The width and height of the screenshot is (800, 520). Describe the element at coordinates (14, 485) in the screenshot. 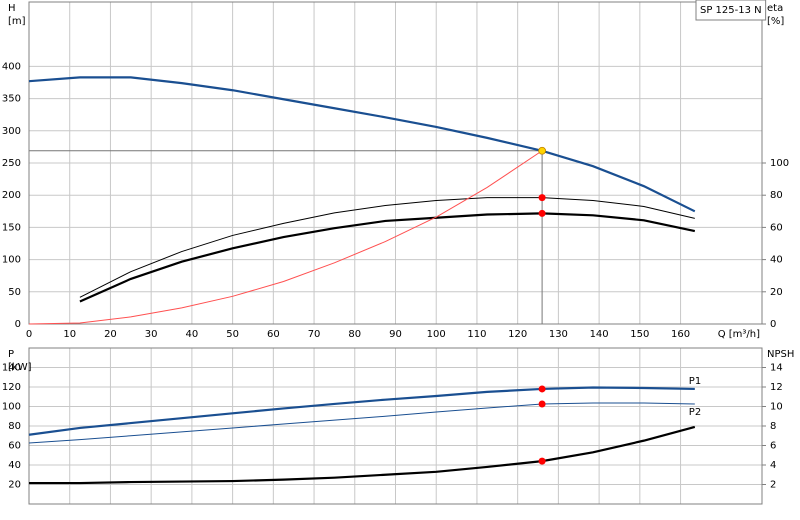

I see `y-tick-label: 20` at that location.